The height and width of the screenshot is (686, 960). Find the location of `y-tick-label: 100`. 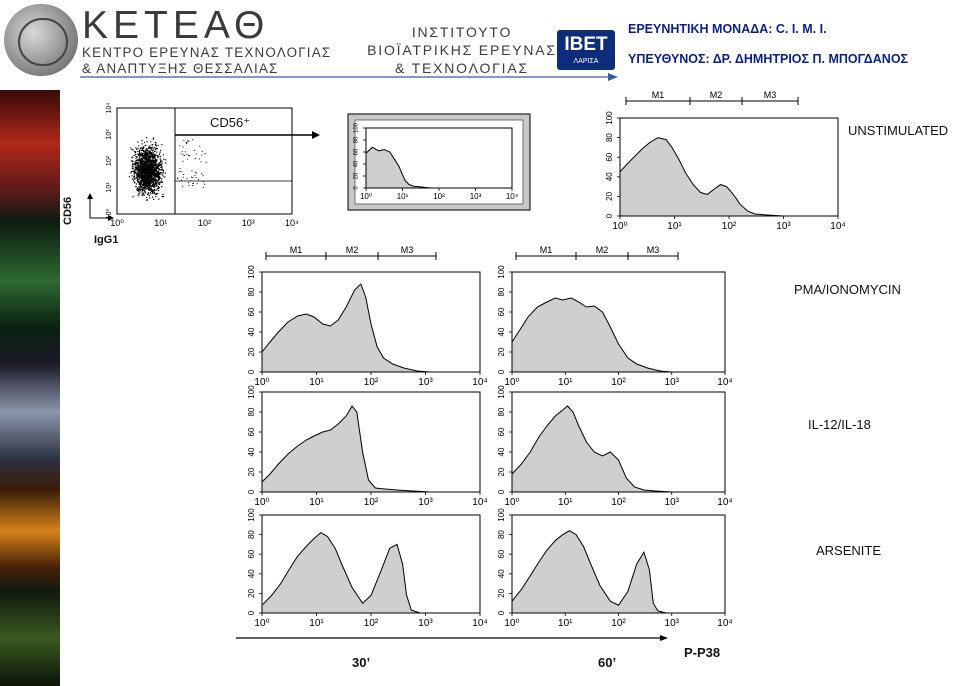

y-tick-label: 100 is located at coordinates (251, 515).